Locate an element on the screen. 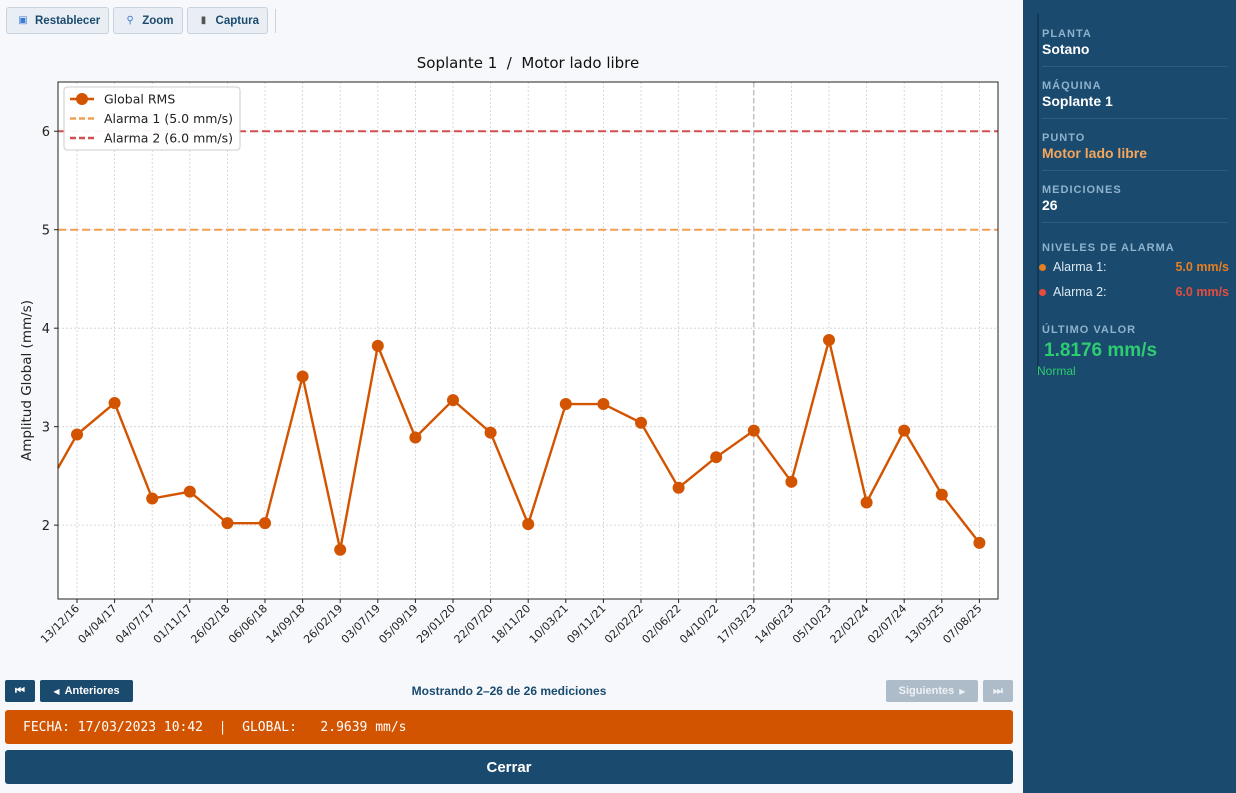 This screenshot has width=1236, height=793. next-page-label: Siguientes is located at coordinates (926, 691).